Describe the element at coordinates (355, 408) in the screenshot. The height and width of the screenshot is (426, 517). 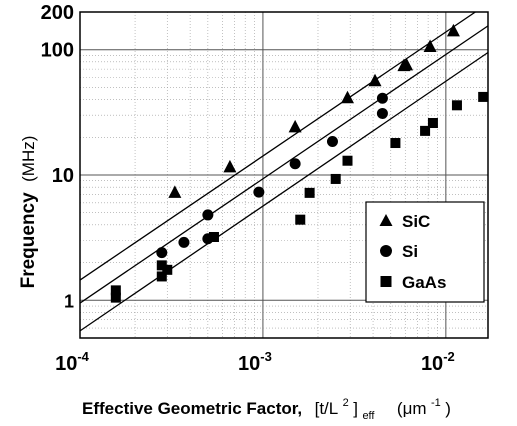
I see `x-axis-bracket-close: ]` at that location.